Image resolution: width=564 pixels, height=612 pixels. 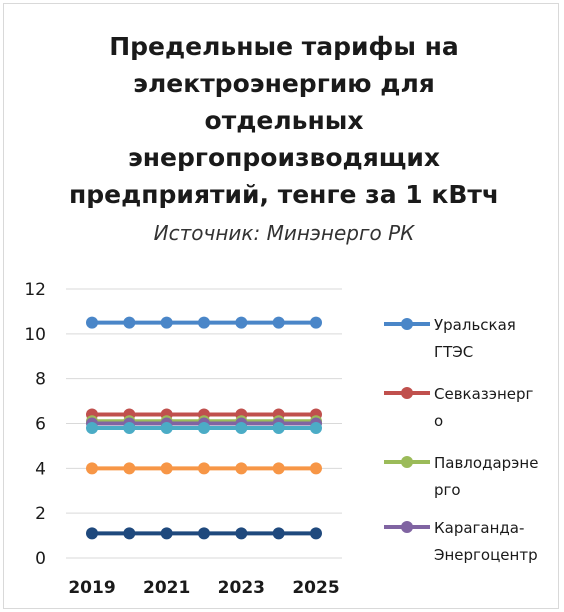 I want to click on legend-label: Севказэнерг, so click(x=484, y=394).